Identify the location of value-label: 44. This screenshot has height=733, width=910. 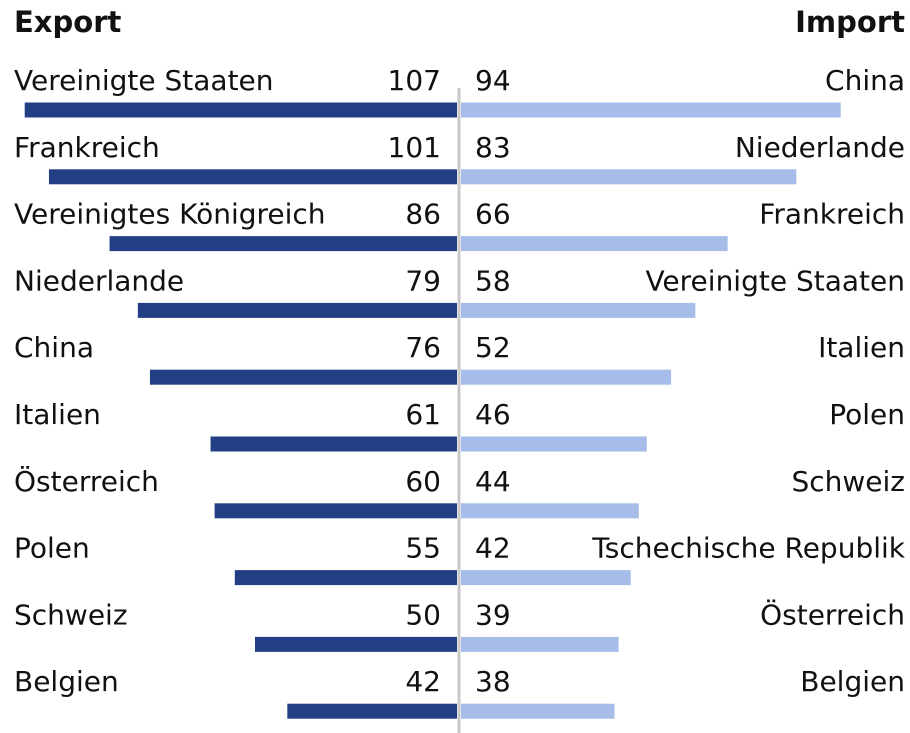
(493, 481).